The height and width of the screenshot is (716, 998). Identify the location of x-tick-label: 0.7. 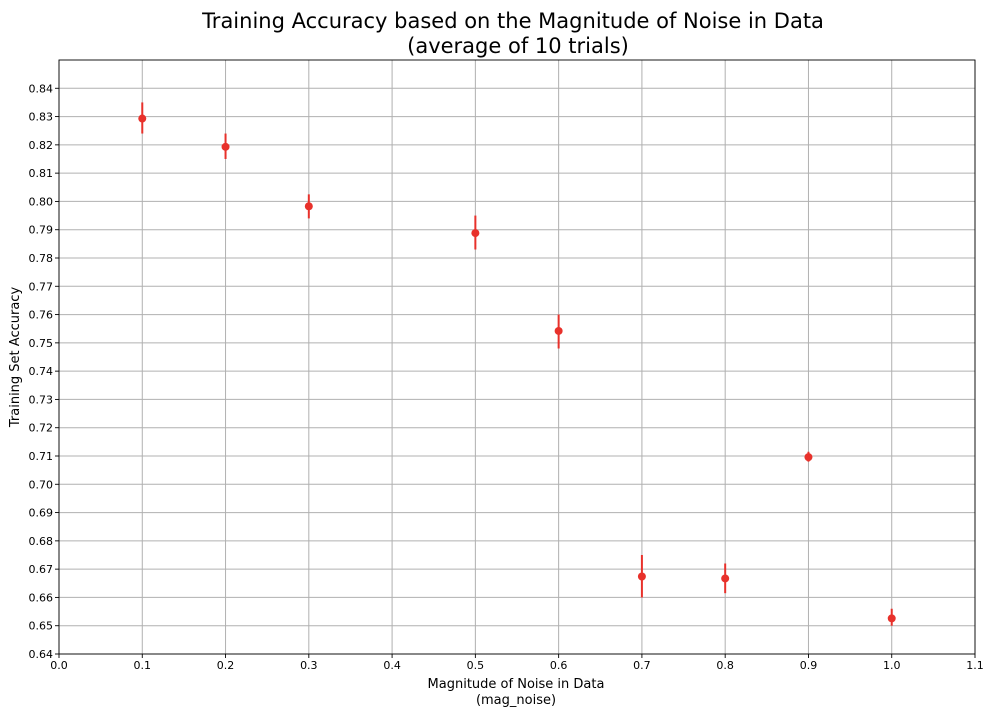
(642, 665).